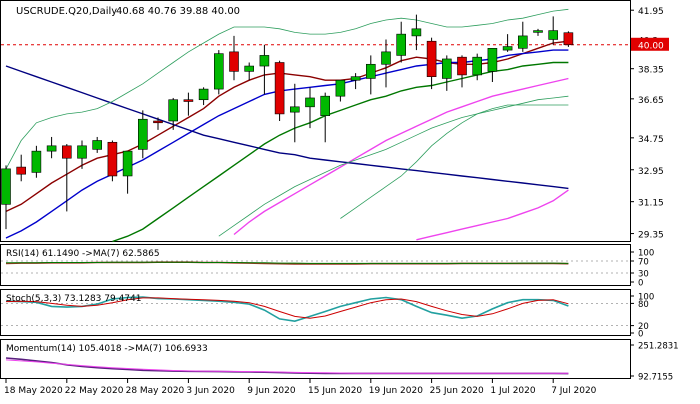 The height and width of the screenshot is (404, 700). What do you see at coordinates (155, 391) in the screenshot?
I see `x-tick-label: 28 May 2020` at bounding box center [155, 391].